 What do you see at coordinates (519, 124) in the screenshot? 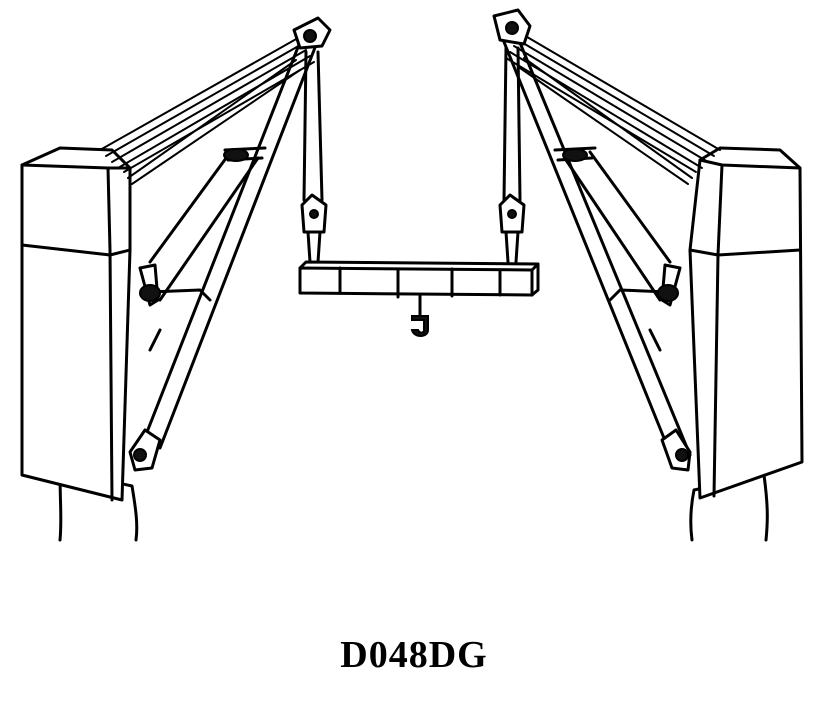
I see `right-hoist-line-b` at bounding box center [519, 124].